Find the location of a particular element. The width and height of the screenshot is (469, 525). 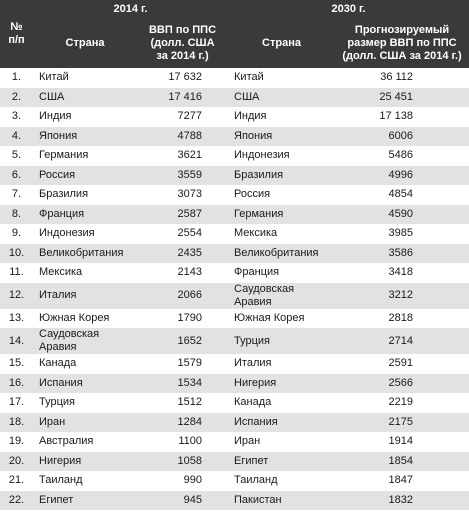

num-header: № п/п is located at coordinates (16, 34).